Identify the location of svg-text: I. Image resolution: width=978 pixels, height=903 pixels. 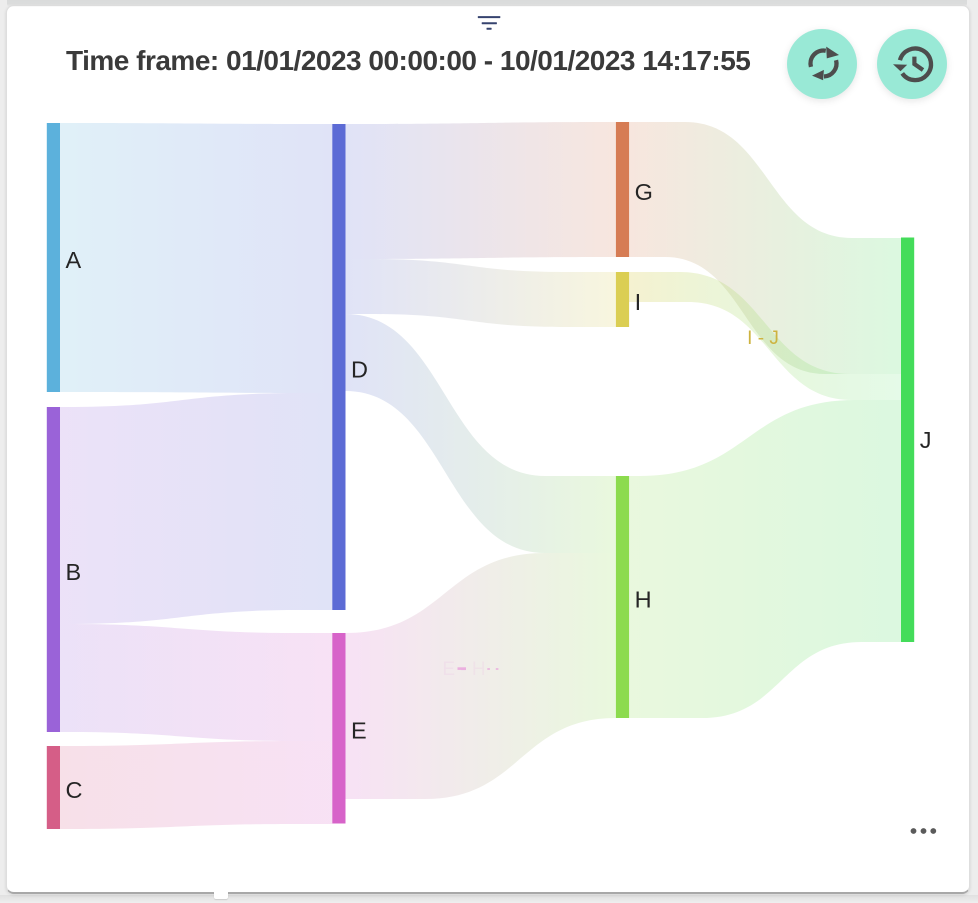
(638, 302).